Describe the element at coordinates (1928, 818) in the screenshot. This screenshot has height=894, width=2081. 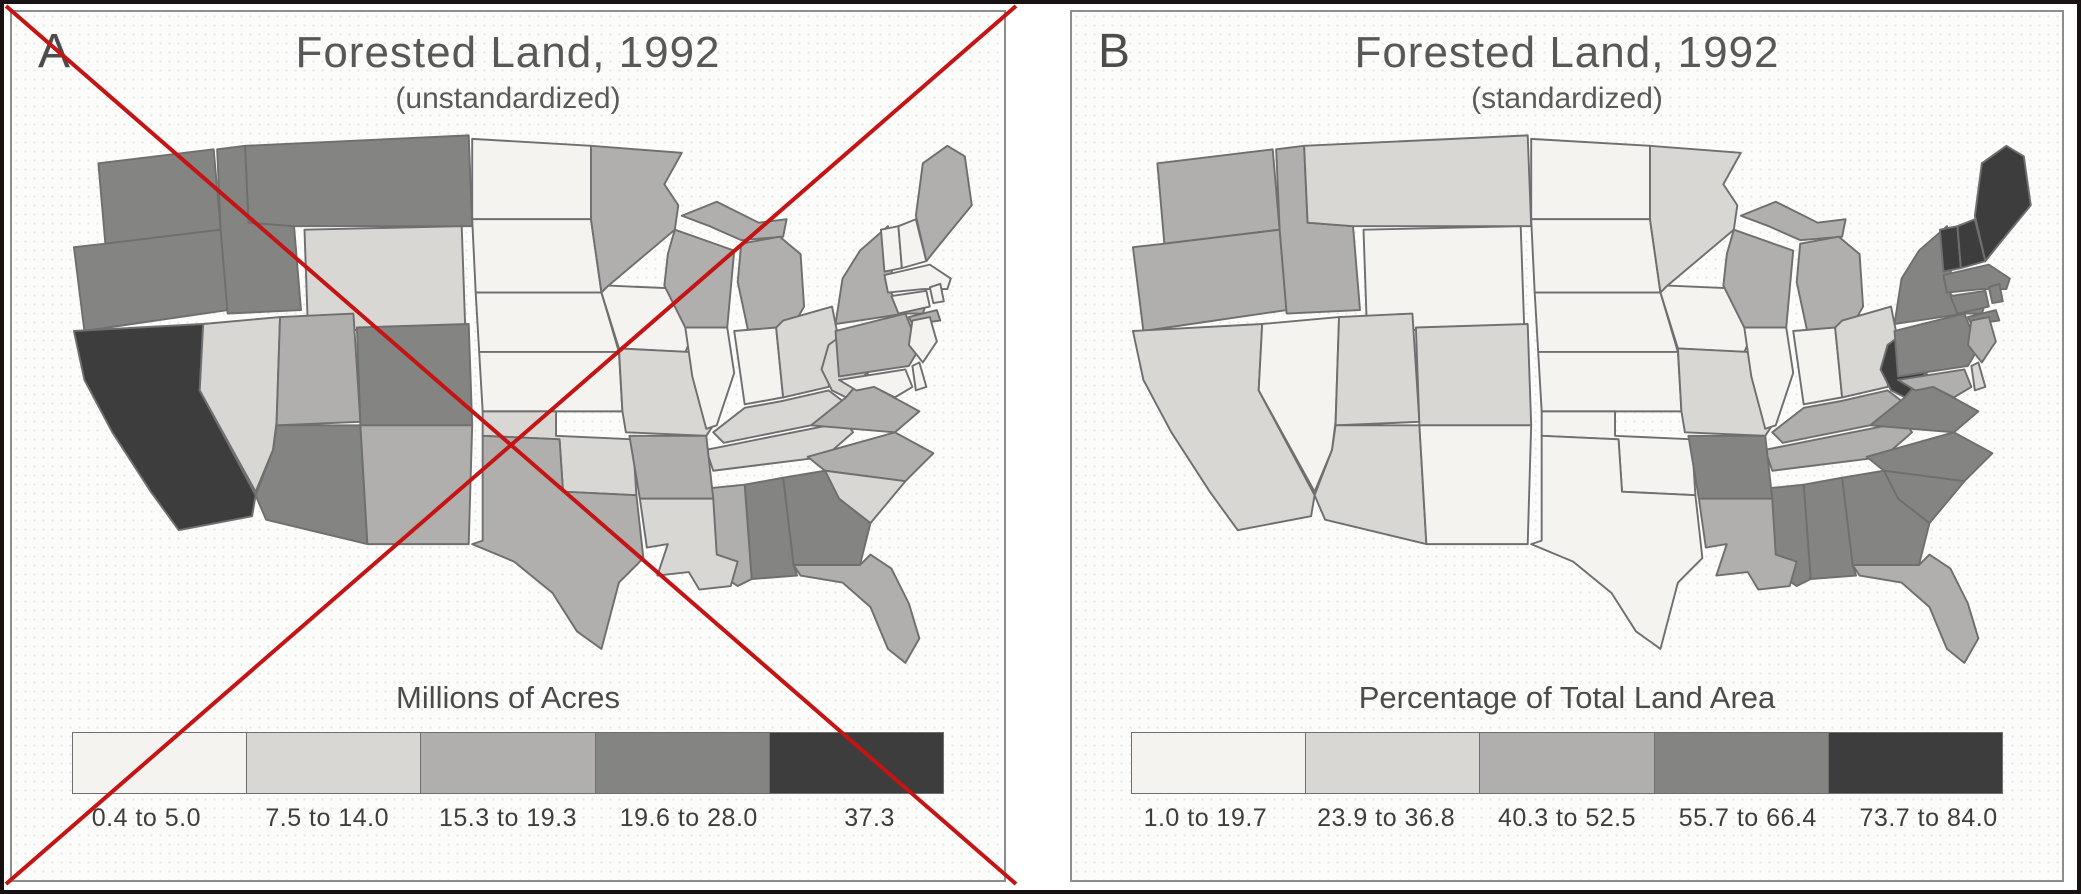
I see `legend-class-label: 73.7 to 84.0` at that location.